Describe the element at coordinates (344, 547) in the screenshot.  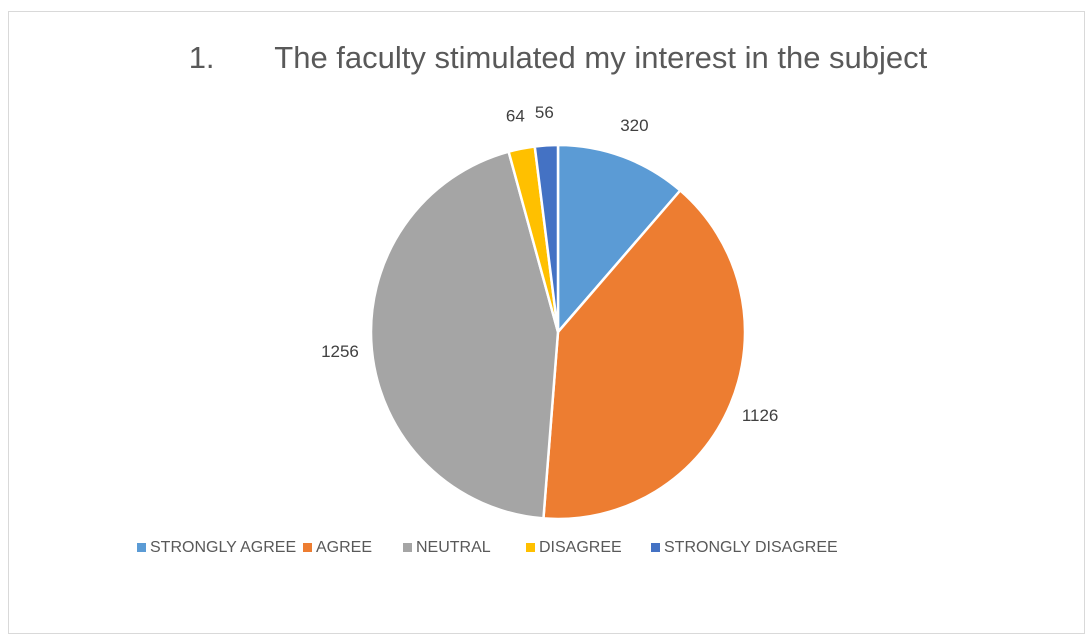
I see `legend-label: AGREE` at that location.